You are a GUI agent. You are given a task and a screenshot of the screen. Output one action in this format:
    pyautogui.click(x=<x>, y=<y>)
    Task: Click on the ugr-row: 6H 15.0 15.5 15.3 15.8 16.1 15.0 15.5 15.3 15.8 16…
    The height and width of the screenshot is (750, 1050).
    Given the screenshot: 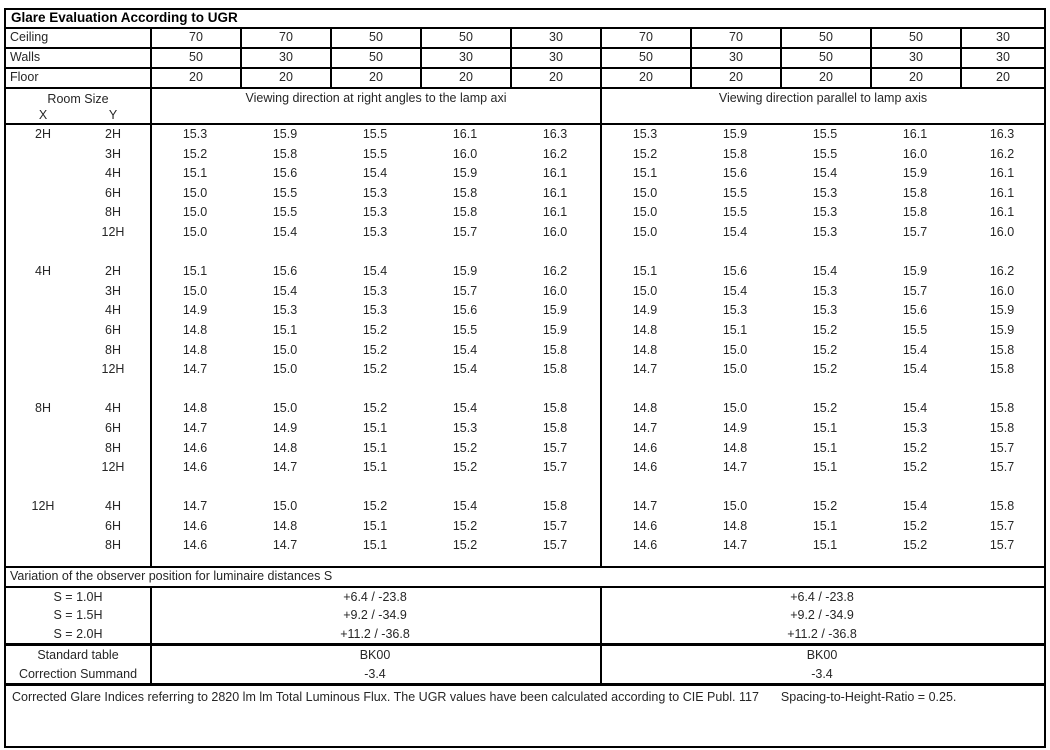 What is the action you would take?
    pyautogui.click(x=525, y=194)
    